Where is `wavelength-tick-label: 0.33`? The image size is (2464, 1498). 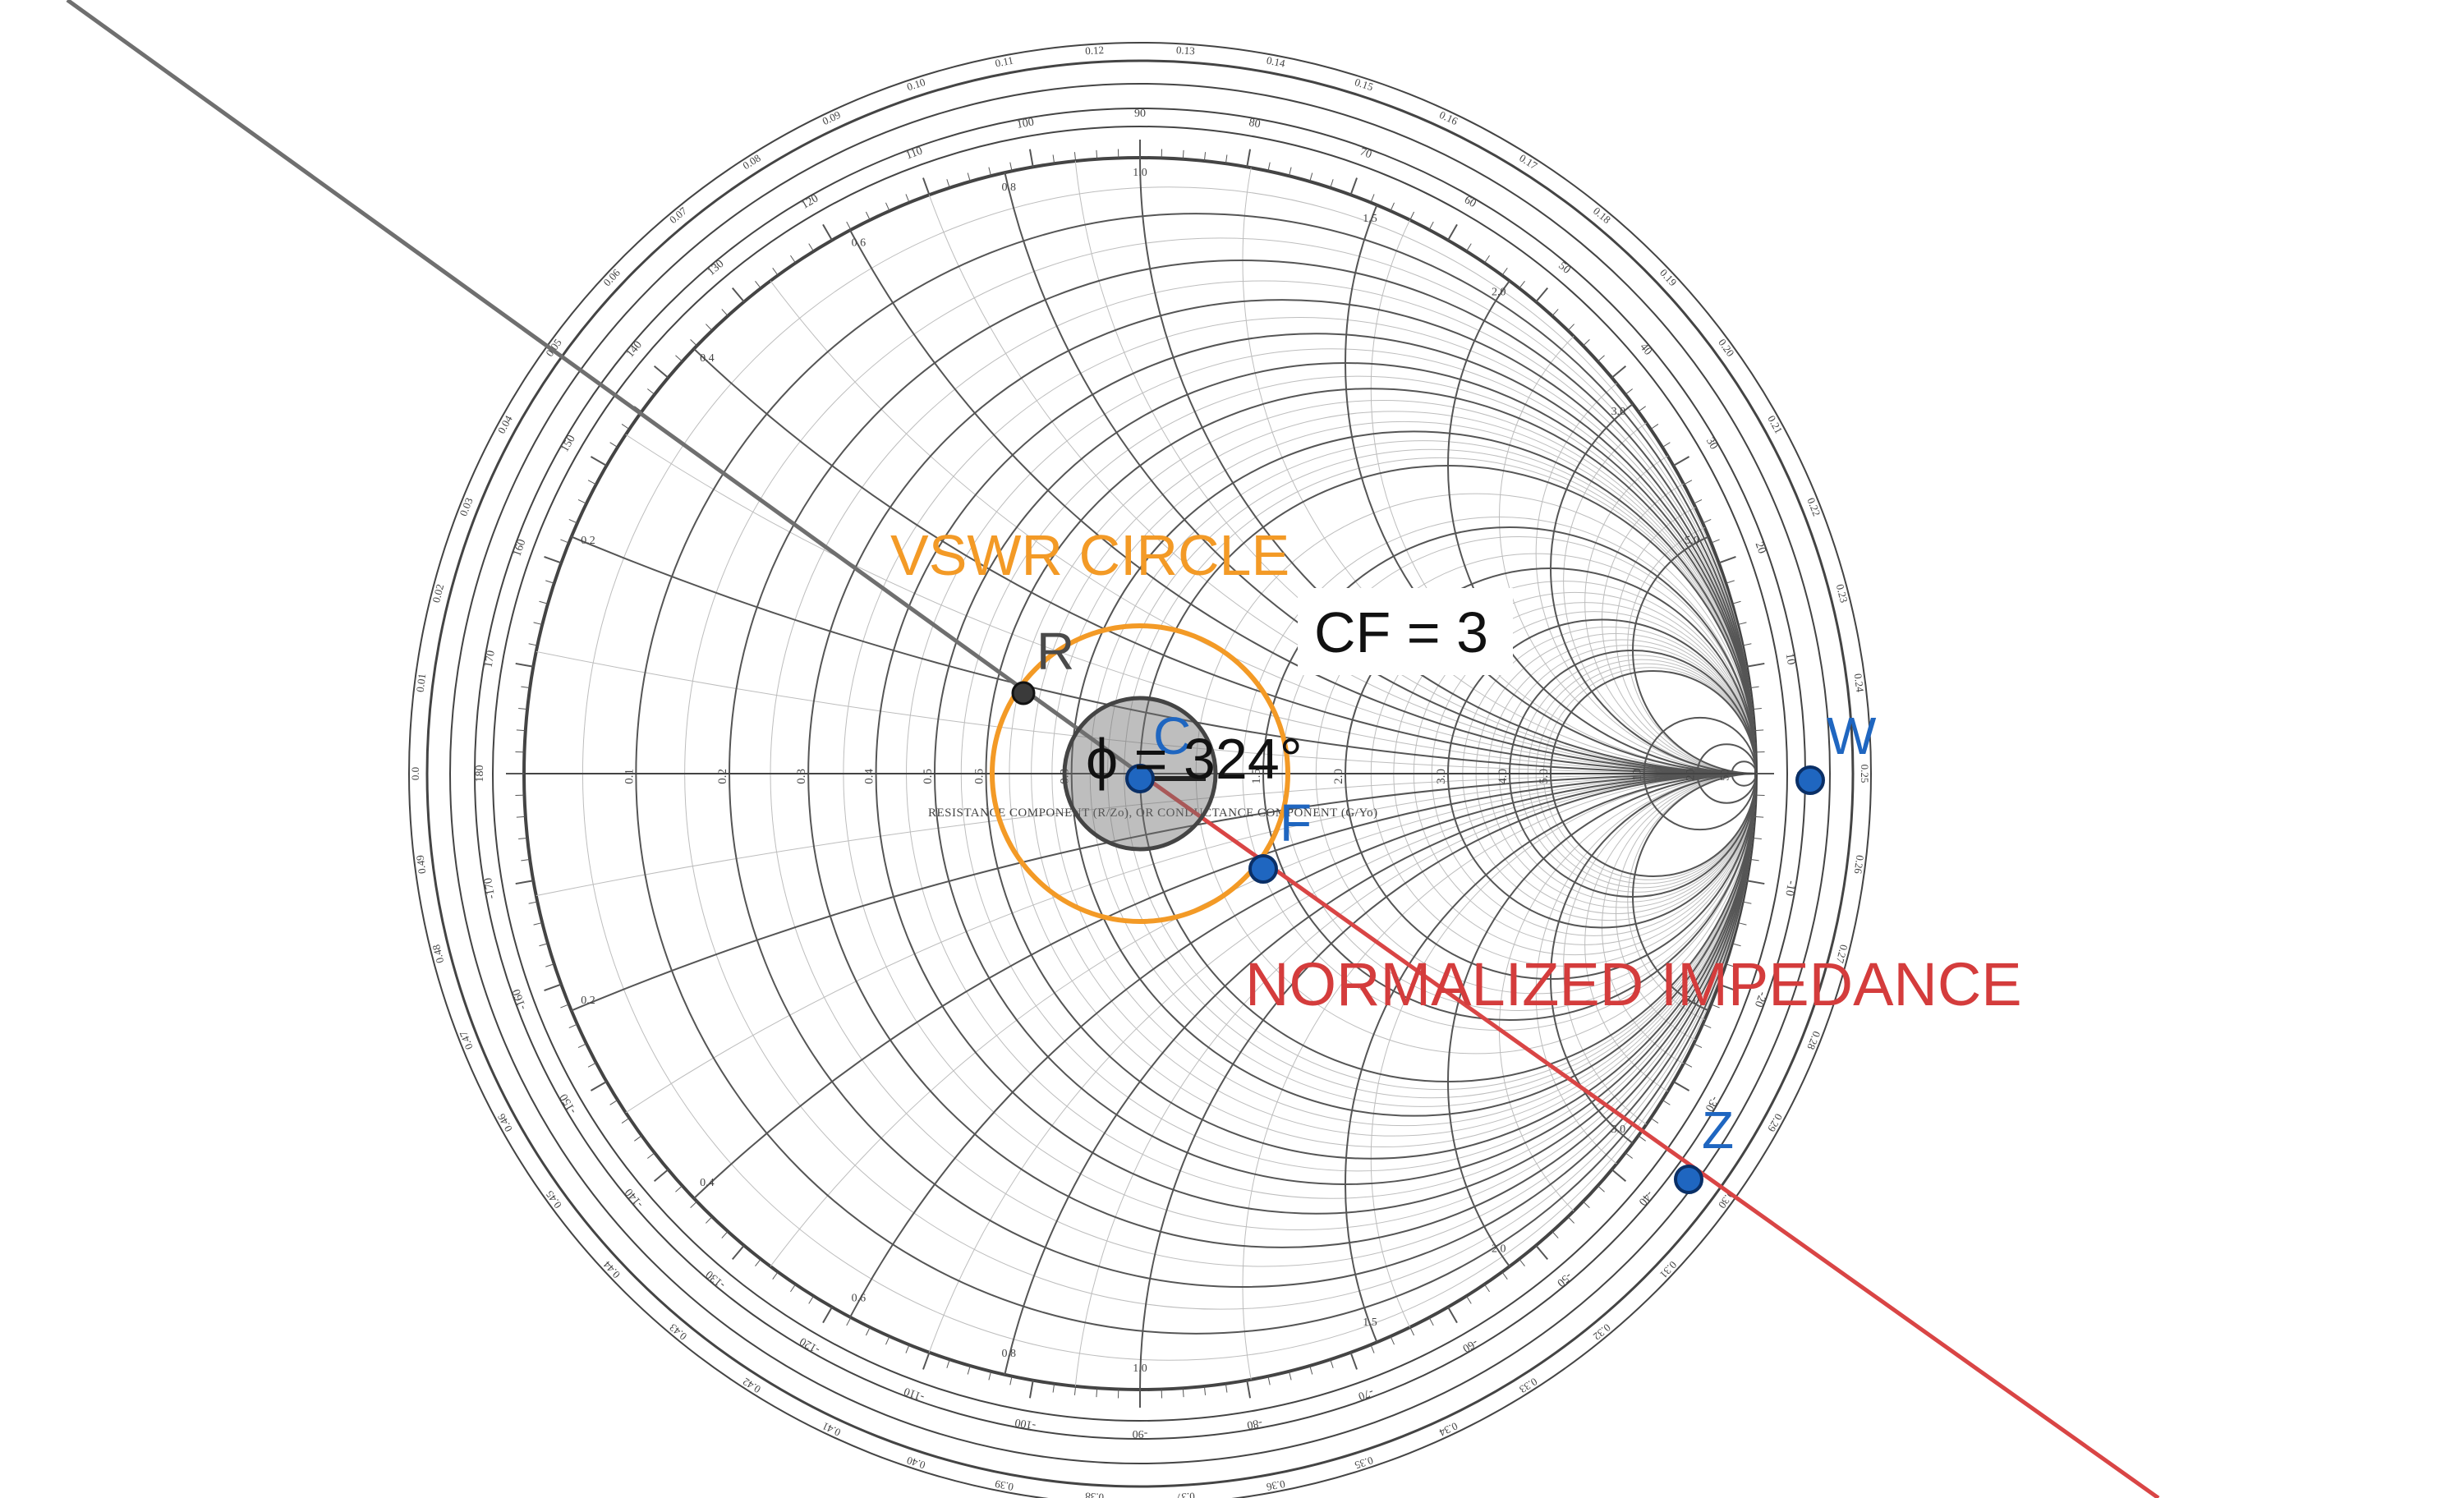 wavelength-tick-label: 0.33 is located at coordinates (1528, 1386).